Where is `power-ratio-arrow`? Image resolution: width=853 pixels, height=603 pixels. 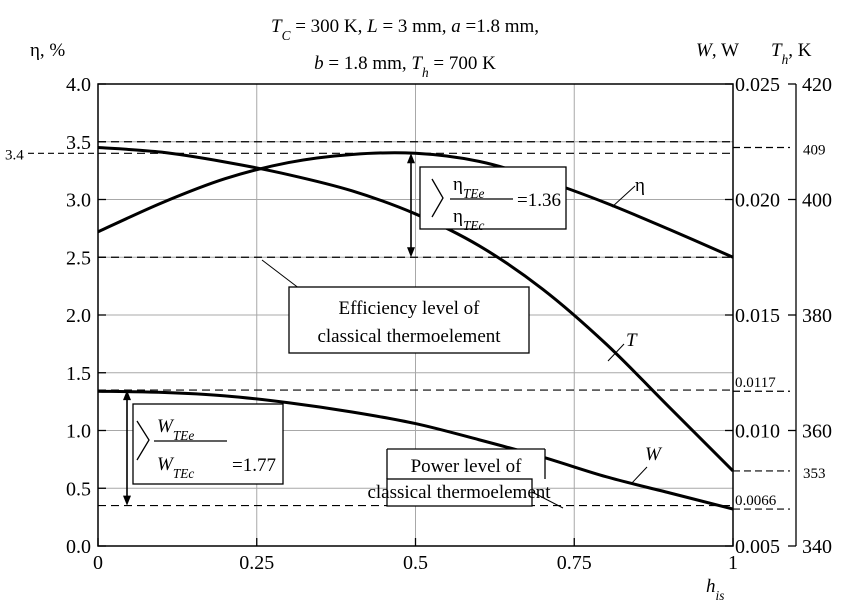
power-ratio-arrow is located at coordinates (127, 448).